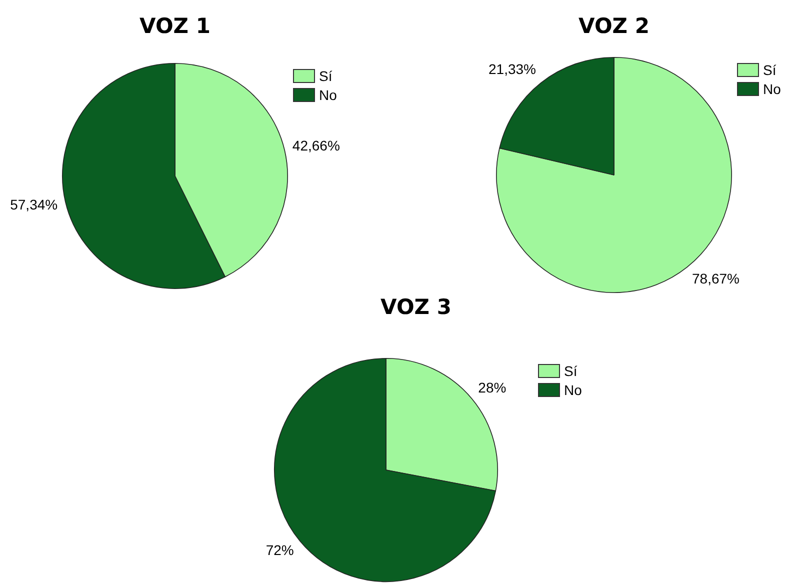  What do you see at coordinates (175, 26) in the screenshot?
I see `chart-title: VOZ 1` at bounding box center [175, 26].